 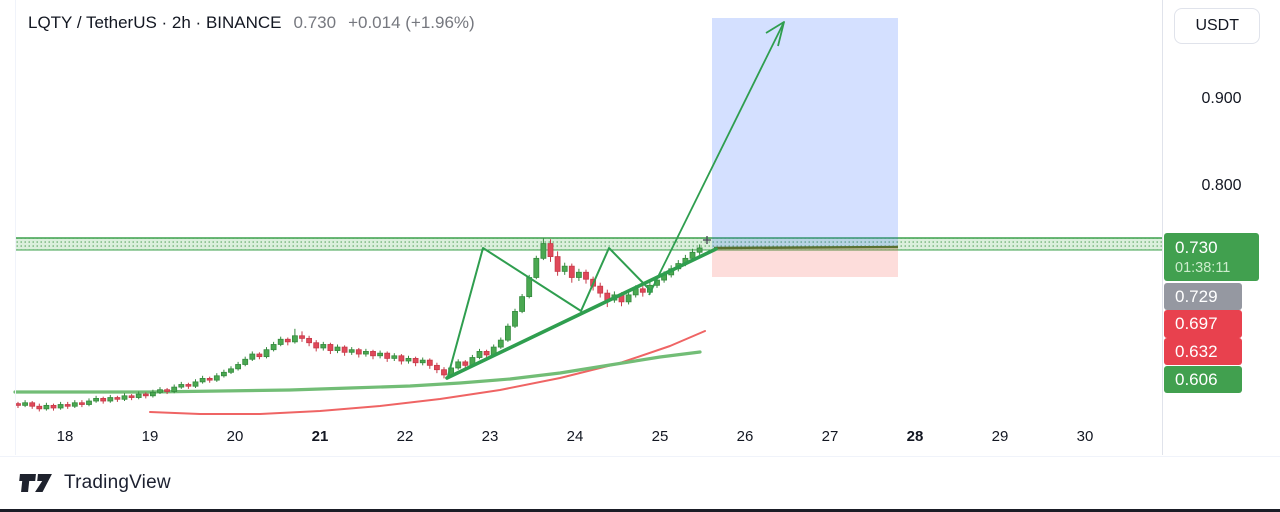 I want to click on symbol-title: LQTY / TetherUS · 2h · BINANCE, so click(x=155, y=22).